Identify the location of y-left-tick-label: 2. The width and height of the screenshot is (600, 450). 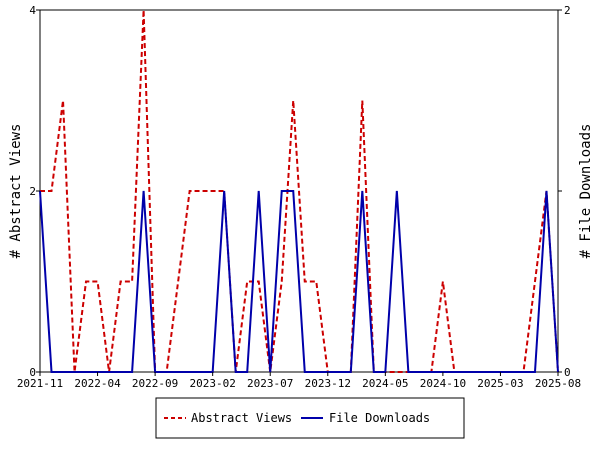
(32, 191).